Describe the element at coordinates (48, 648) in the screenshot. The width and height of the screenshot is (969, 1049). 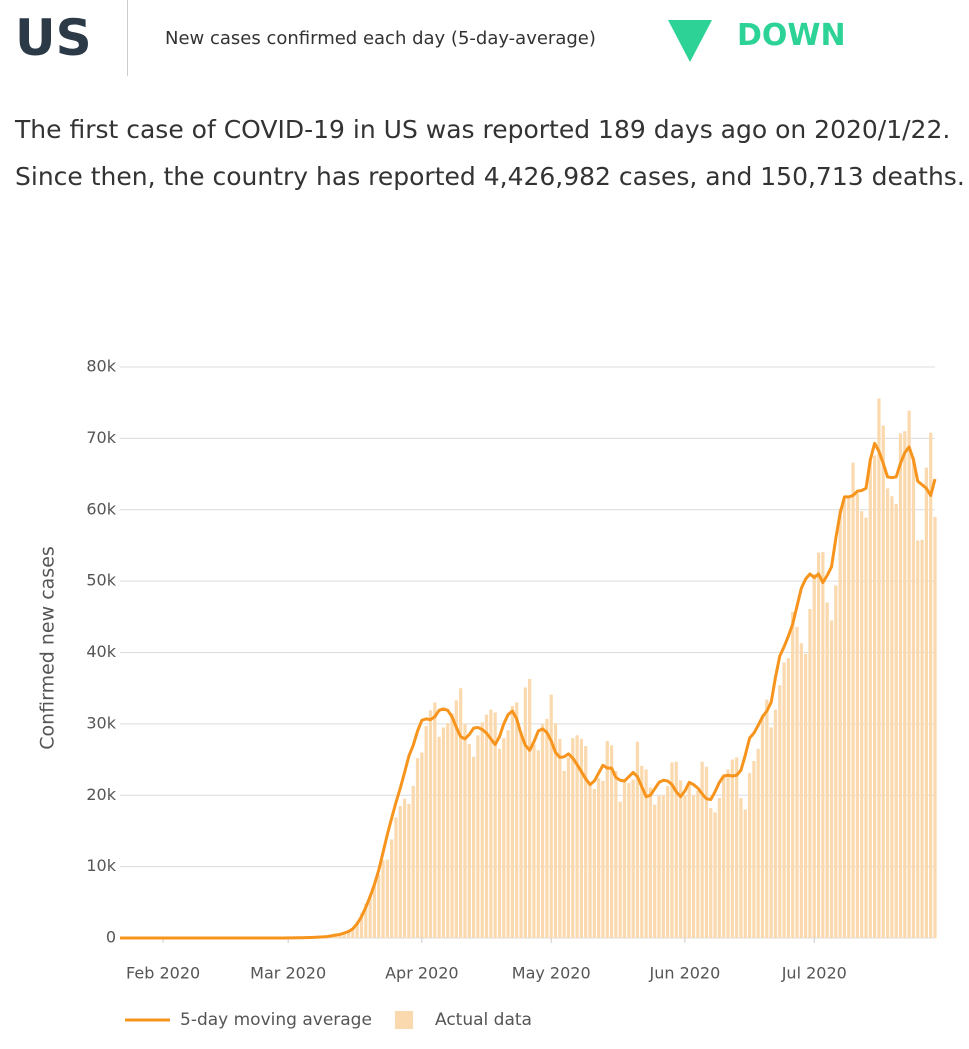
I see `y-axis-label: Confirmed new cases` at that location.